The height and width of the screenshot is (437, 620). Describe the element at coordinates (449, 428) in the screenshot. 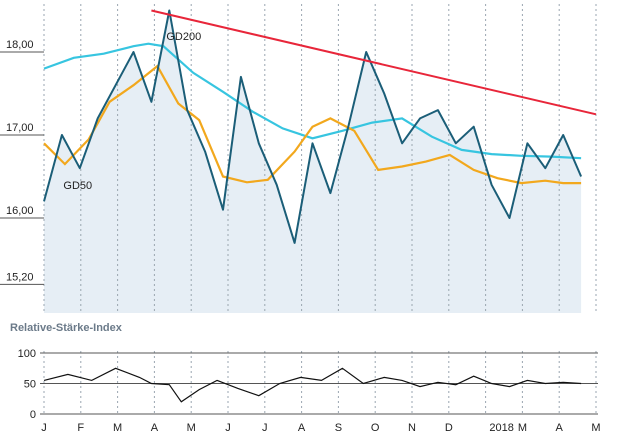

I see `x-tick-label: D` at that location.